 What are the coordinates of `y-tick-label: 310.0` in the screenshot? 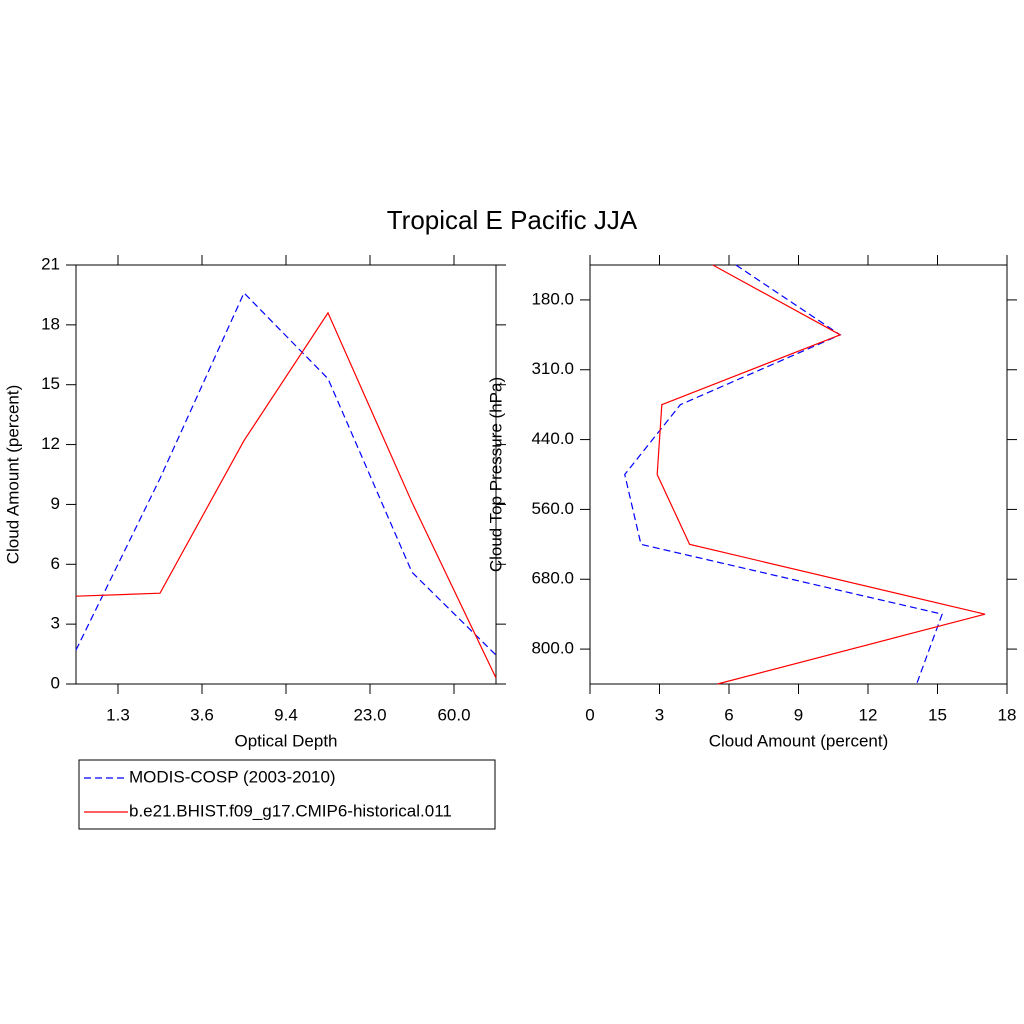 It's located at (552, 368).